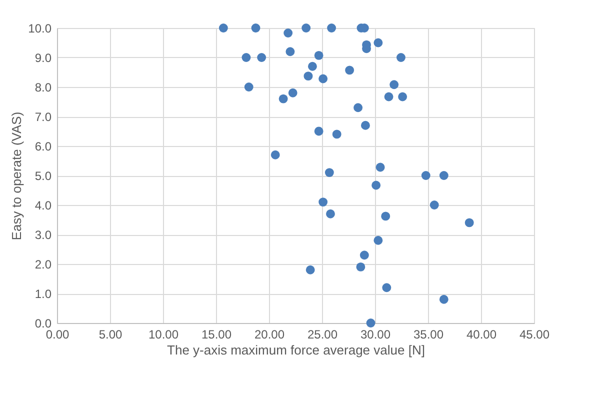  I want to click on x-tick-label: 40.00, so click(481, 335).